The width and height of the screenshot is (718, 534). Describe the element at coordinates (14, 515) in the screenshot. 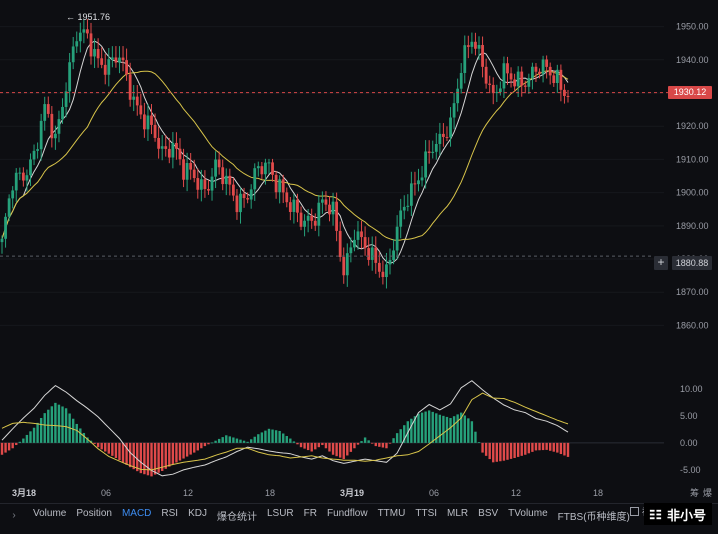

I see `chevron-left-icon: ›` at that location.